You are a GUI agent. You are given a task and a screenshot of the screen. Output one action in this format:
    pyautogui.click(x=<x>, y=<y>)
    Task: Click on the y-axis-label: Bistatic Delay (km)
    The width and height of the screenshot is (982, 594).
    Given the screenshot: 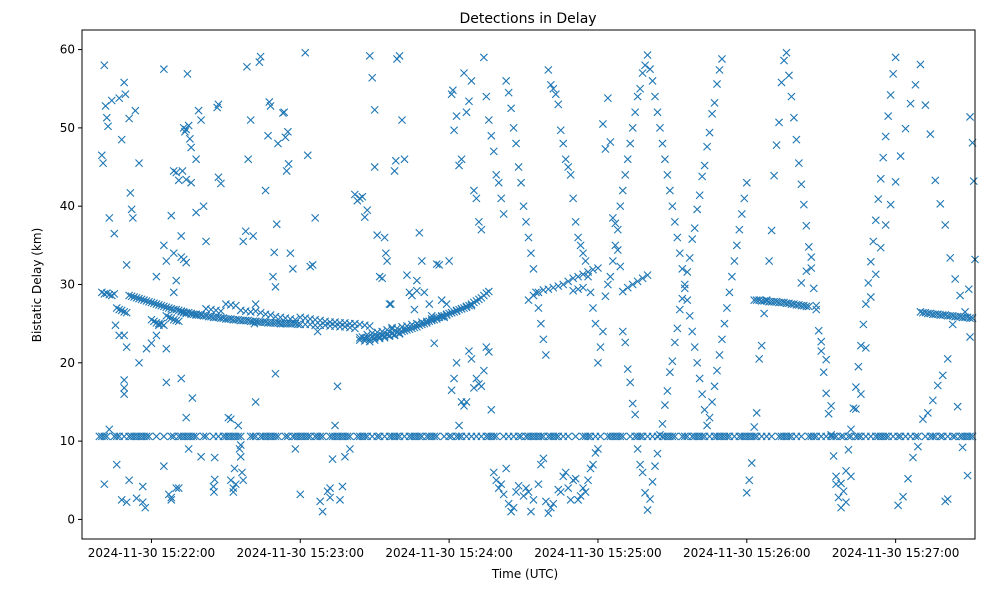 What is the action you would take?
    pyautogui.click(x=37, y=285)
    